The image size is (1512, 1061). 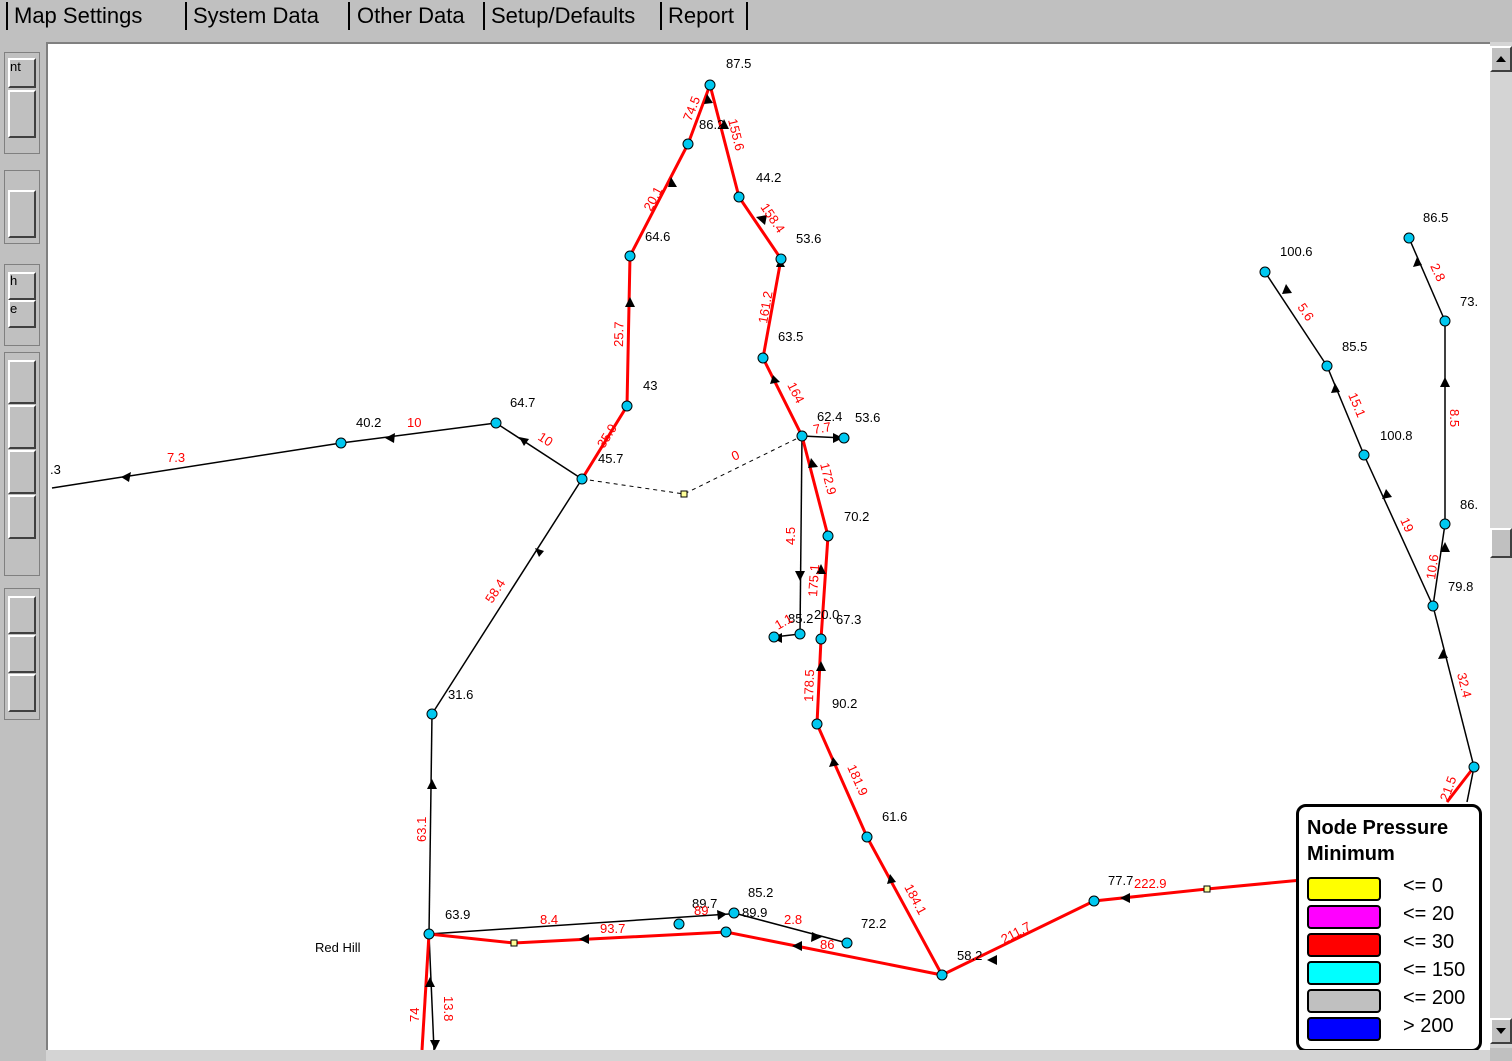 I want to click on dashed-links, so click(x=692, y=465).